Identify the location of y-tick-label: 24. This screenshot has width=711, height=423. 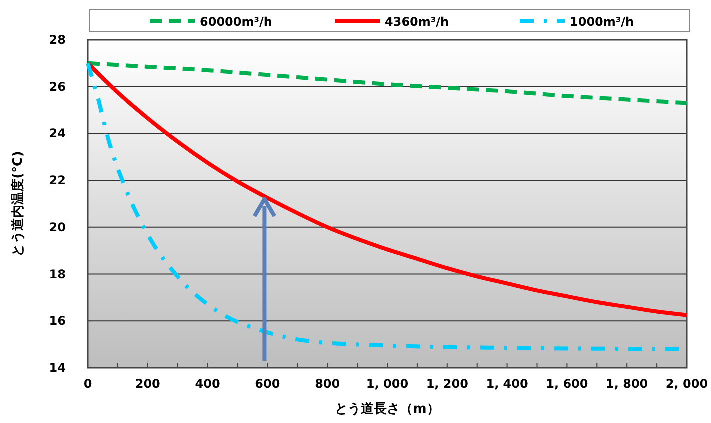
(57, 133).